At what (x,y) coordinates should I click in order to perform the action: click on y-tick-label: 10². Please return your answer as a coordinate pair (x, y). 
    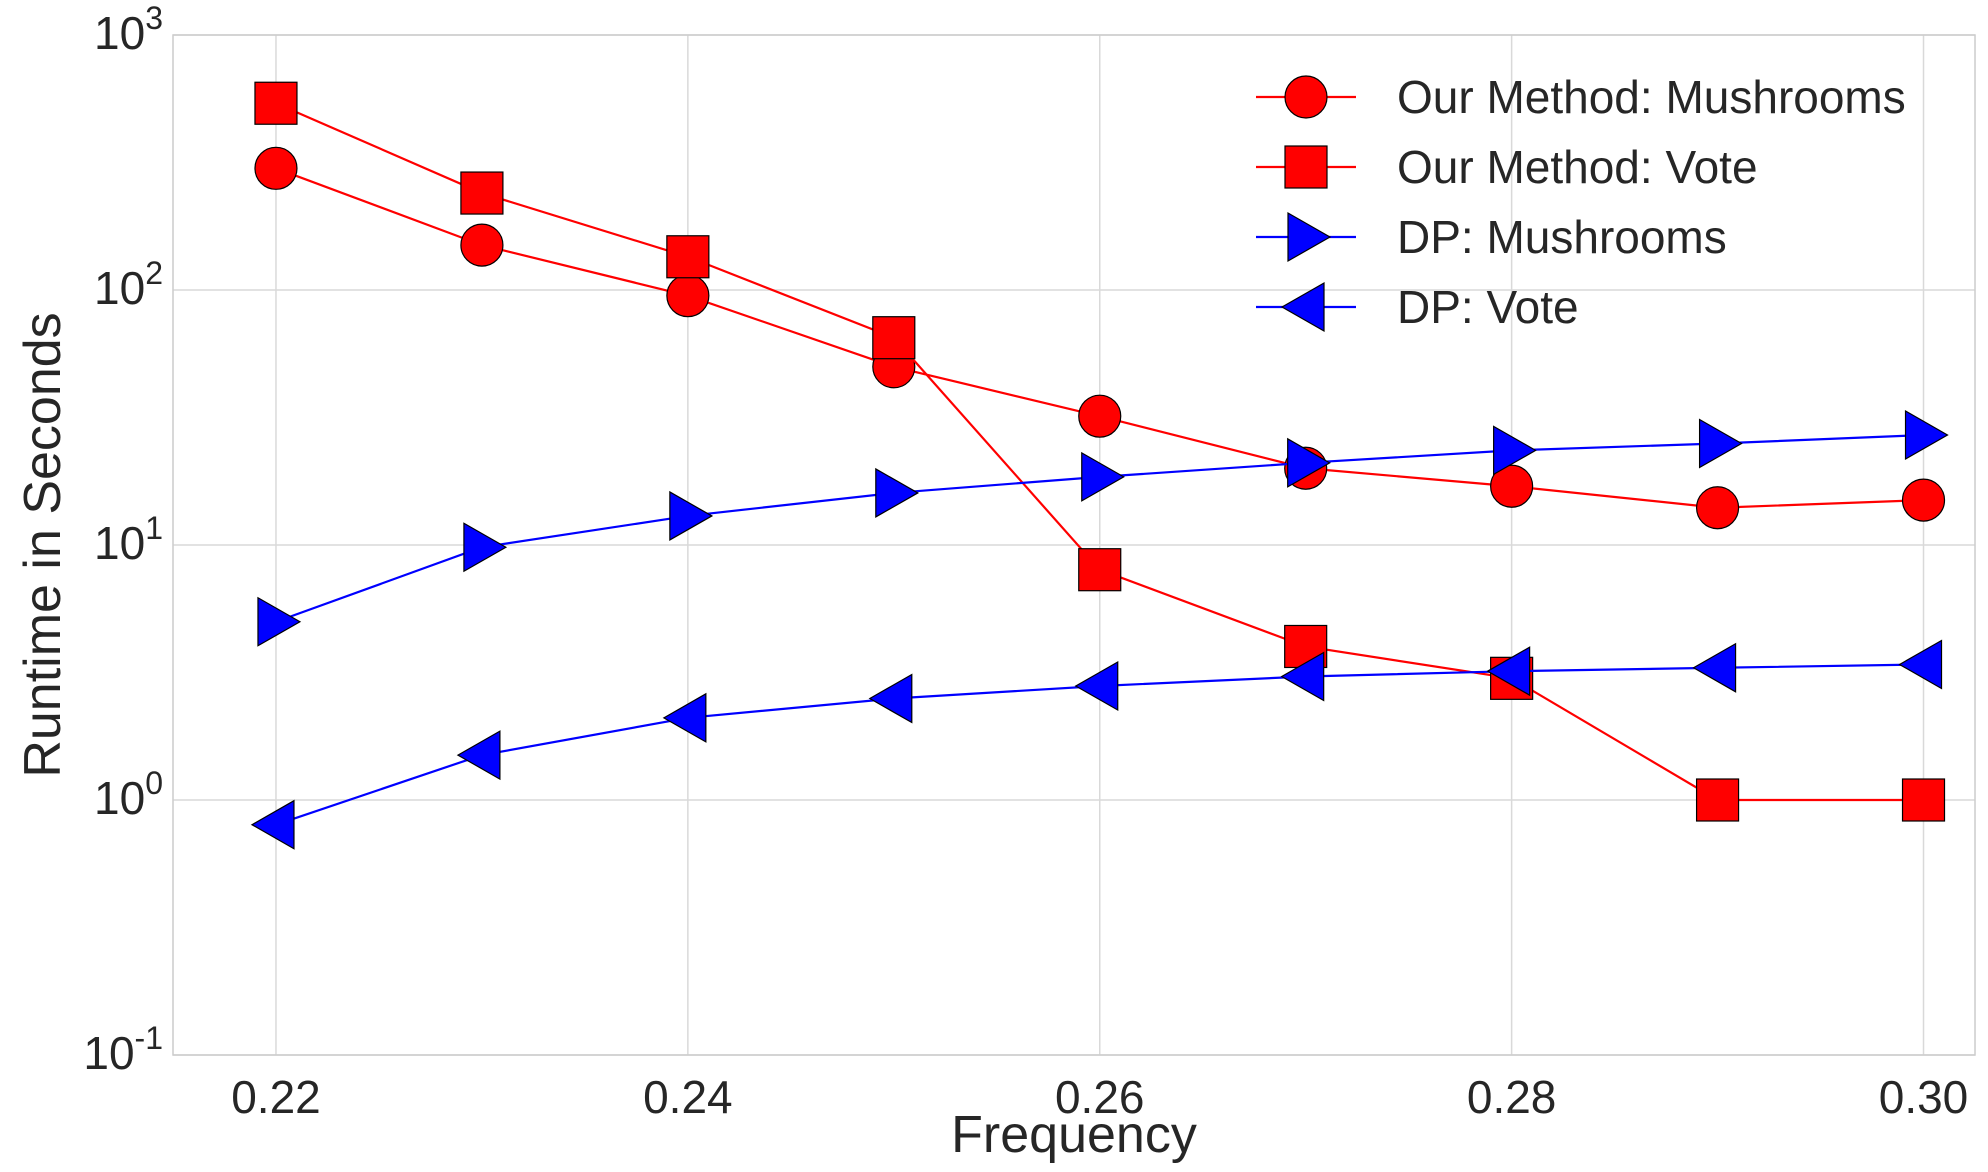
    Looking at the image, I should click on (128, 284).